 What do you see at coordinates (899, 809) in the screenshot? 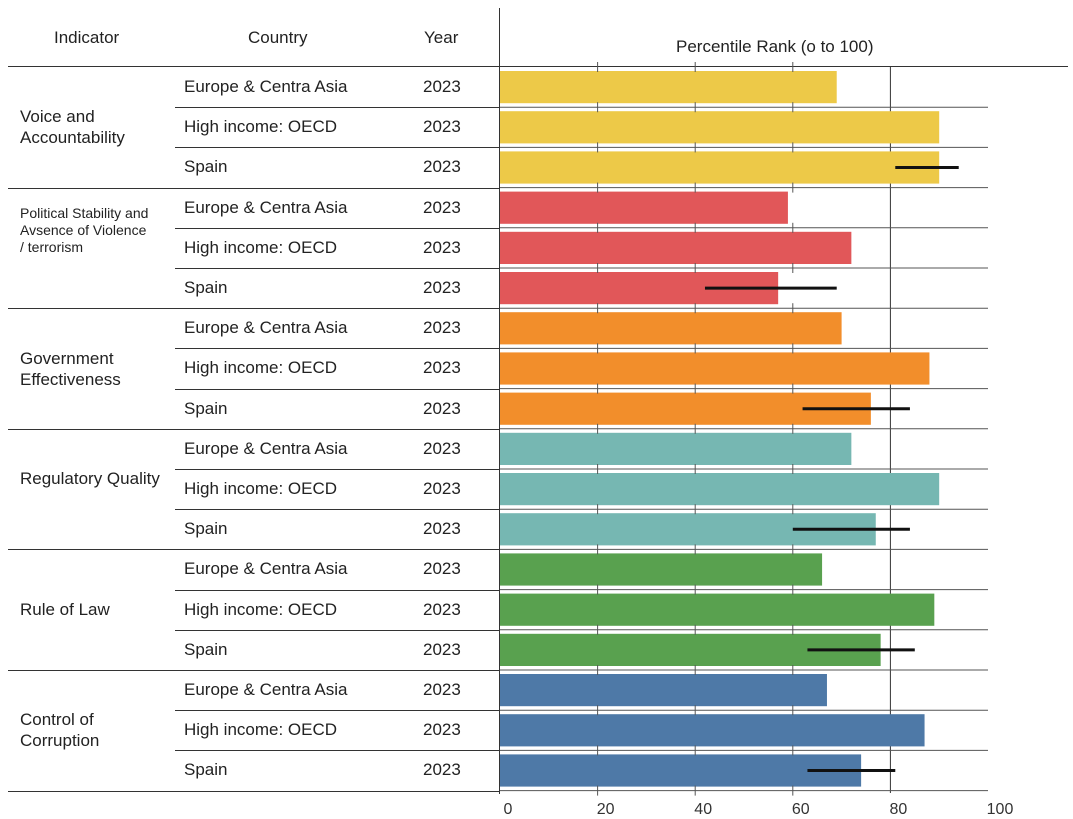
I see `x-tick-label: 80` at bounding box center [899, 809].